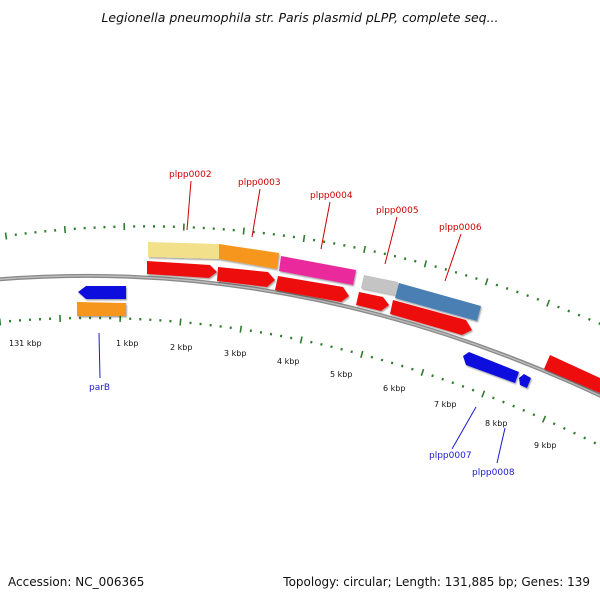 The image size is (600, 600). Describe the element at coordinates (76, 582) in the screenshot. I see `accession-text: Accession: NC_006365` at that location.